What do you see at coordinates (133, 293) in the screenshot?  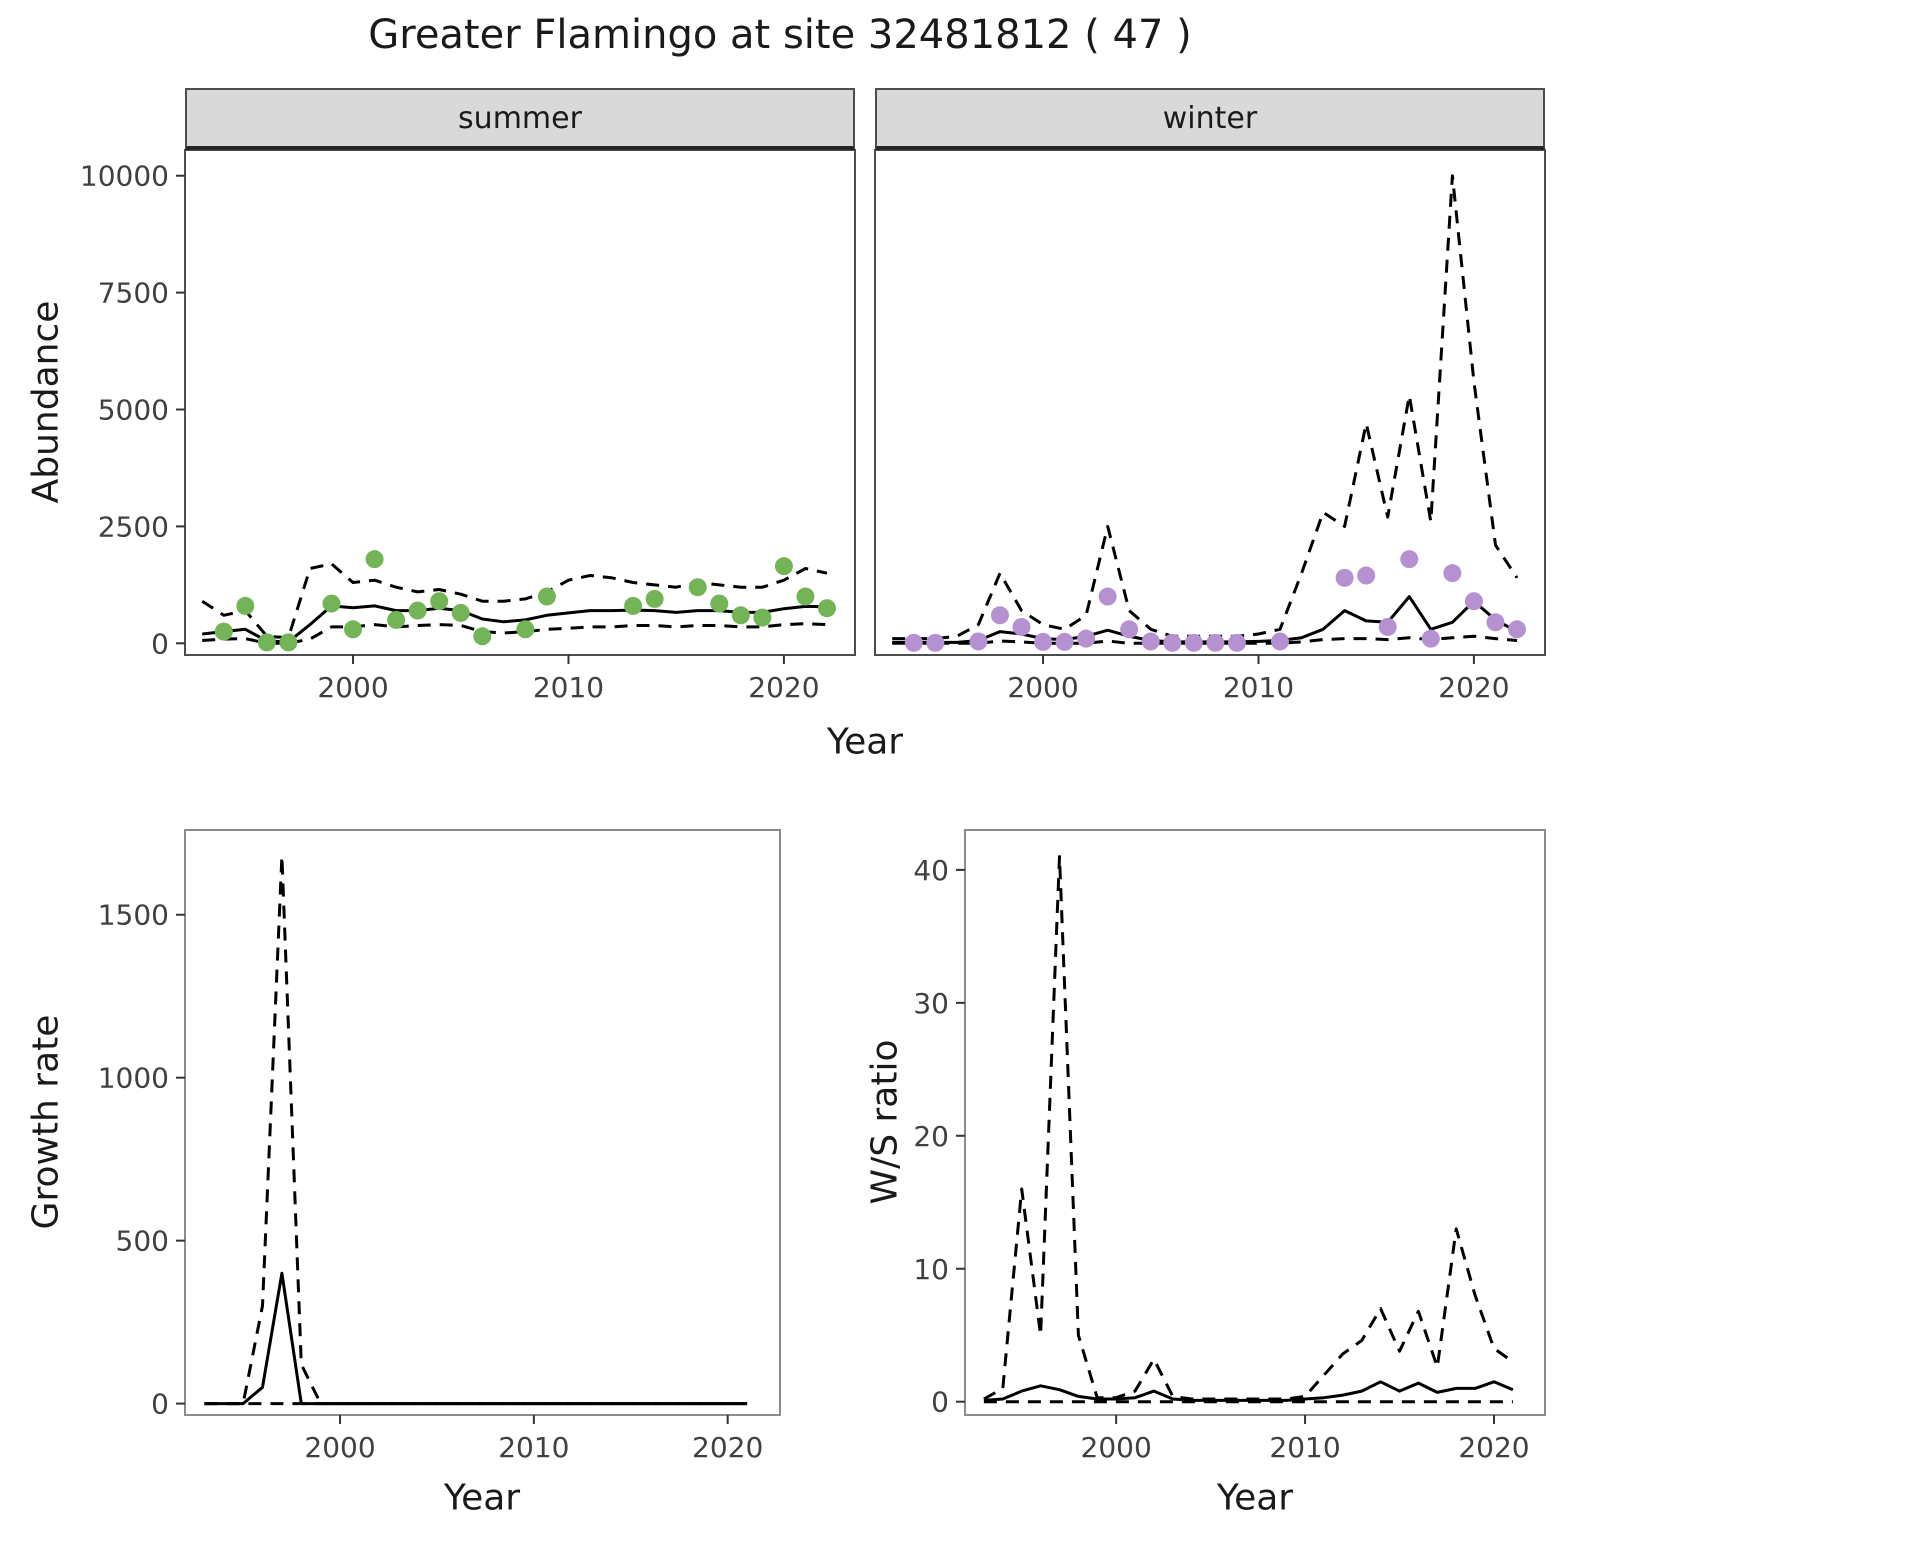 I see `svg-text: 7500` at bounding box center [133, 293].